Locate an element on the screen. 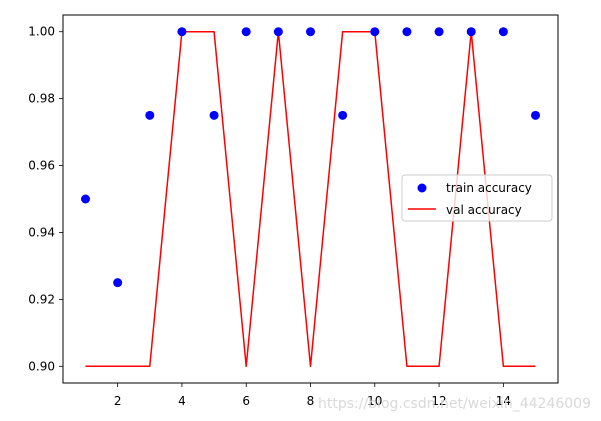  y-tick-label: 0.94 is located at coordinates (41, 232).